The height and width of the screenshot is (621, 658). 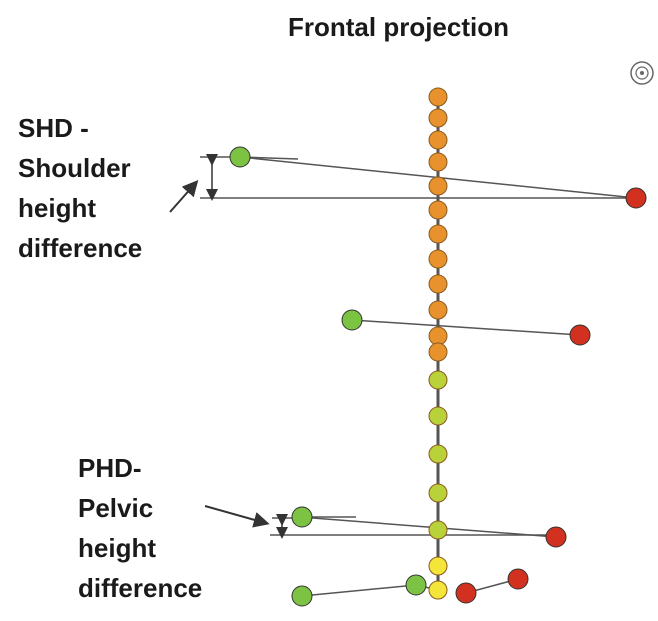 I want to click on page-title: Frontal projection, so click(x=398, y=27).